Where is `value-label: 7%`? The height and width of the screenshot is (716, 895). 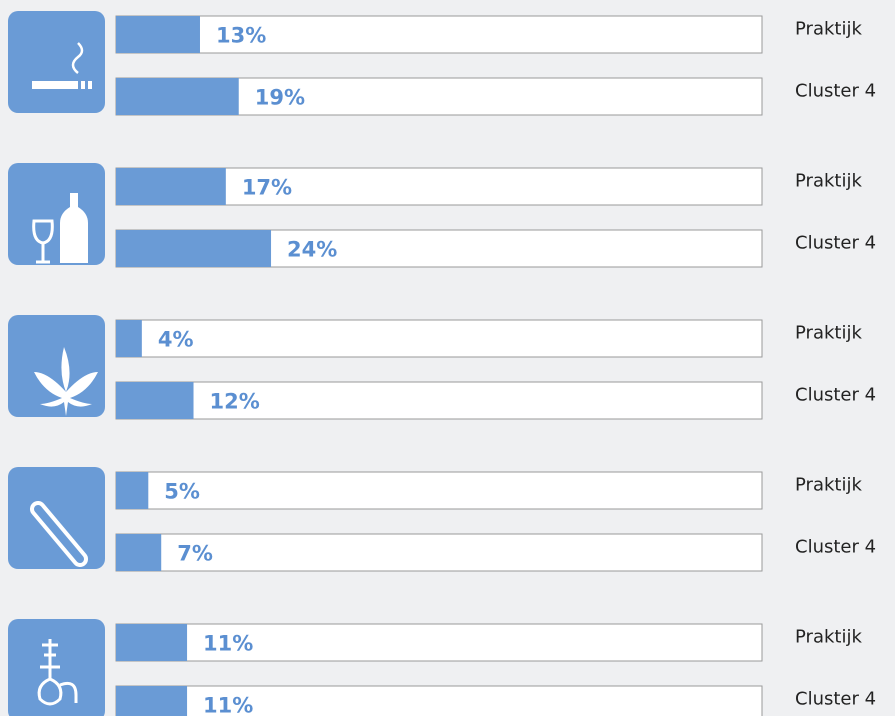 value-label: 7% is located at coordinates (195, 554).